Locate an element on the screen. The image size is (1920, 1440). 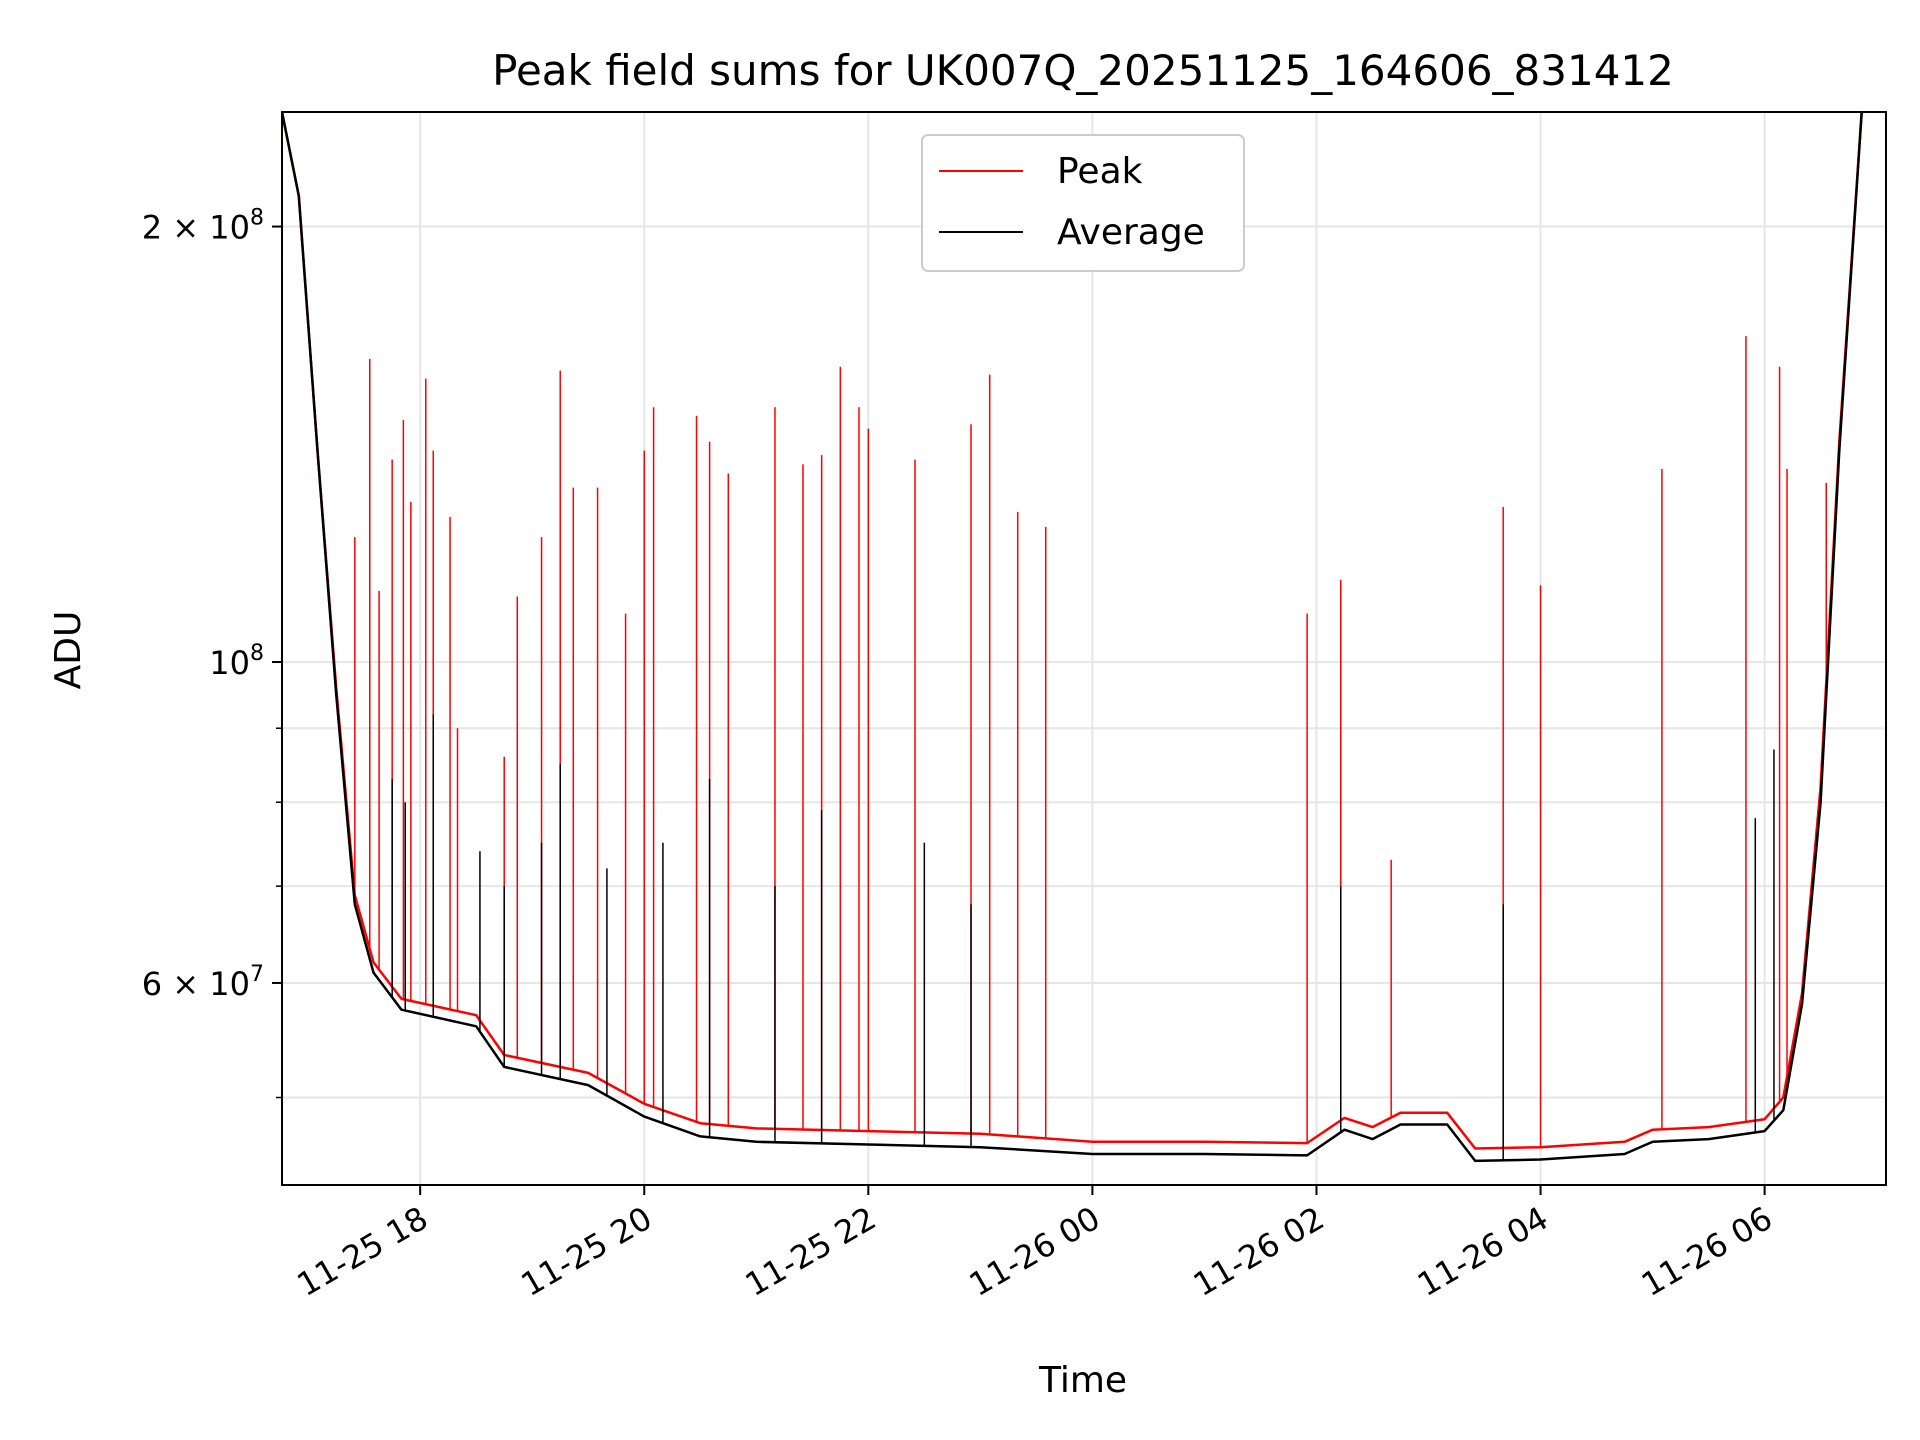
y-tick-label: 2 × 108 is located at coordinates (203, 226).